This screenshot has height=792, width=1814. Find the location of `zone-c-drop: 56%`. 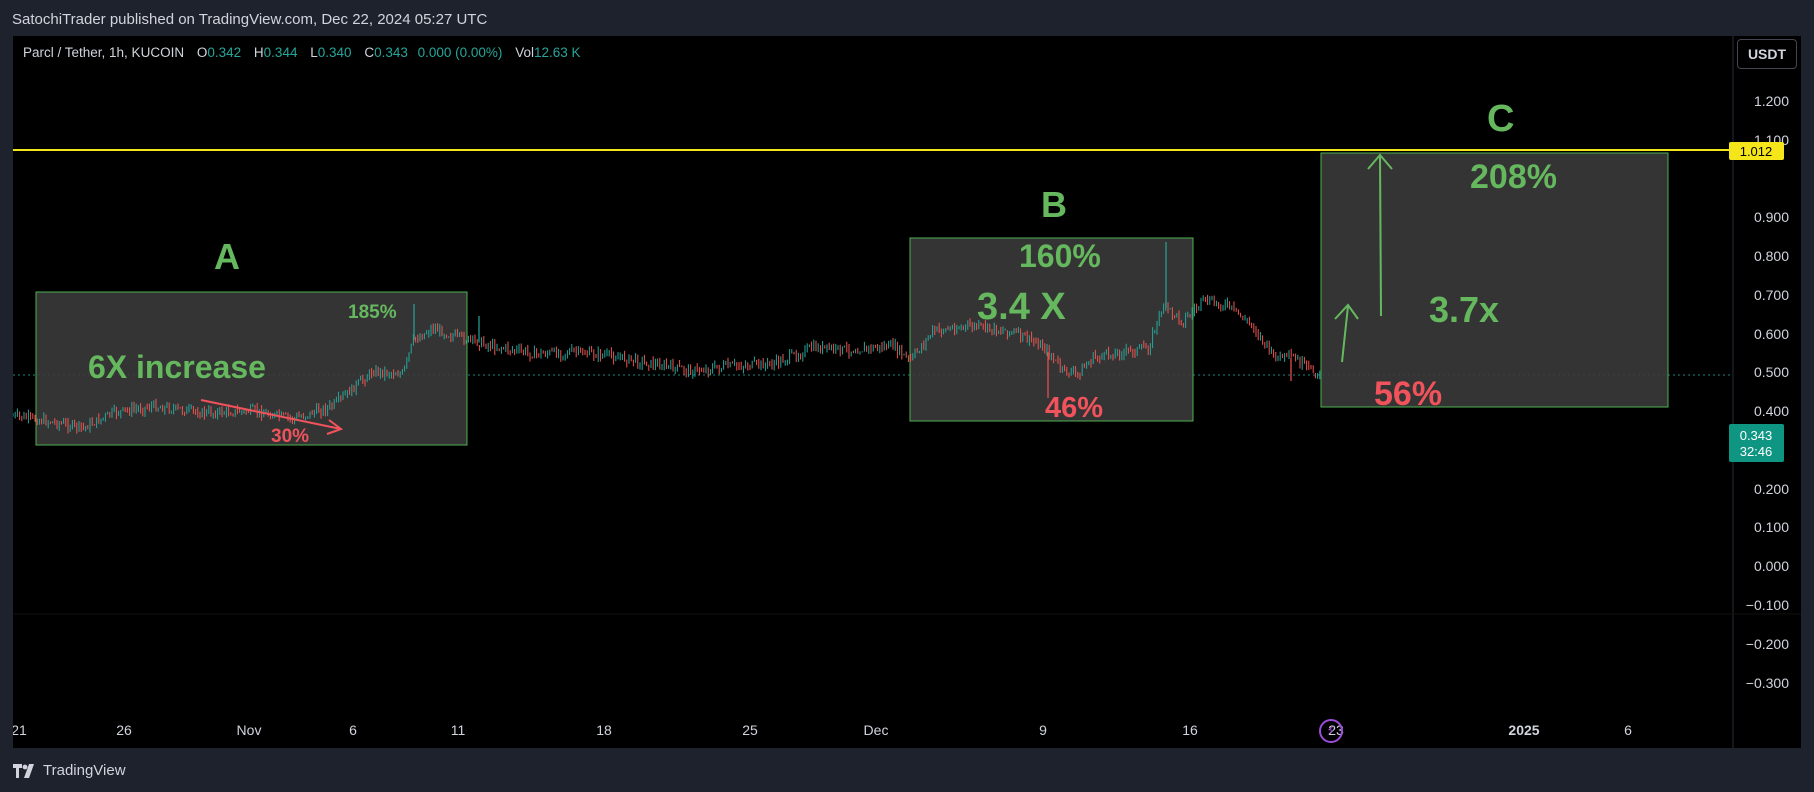

zone-c-drop: 56% is located at coordinates (1408, 394).